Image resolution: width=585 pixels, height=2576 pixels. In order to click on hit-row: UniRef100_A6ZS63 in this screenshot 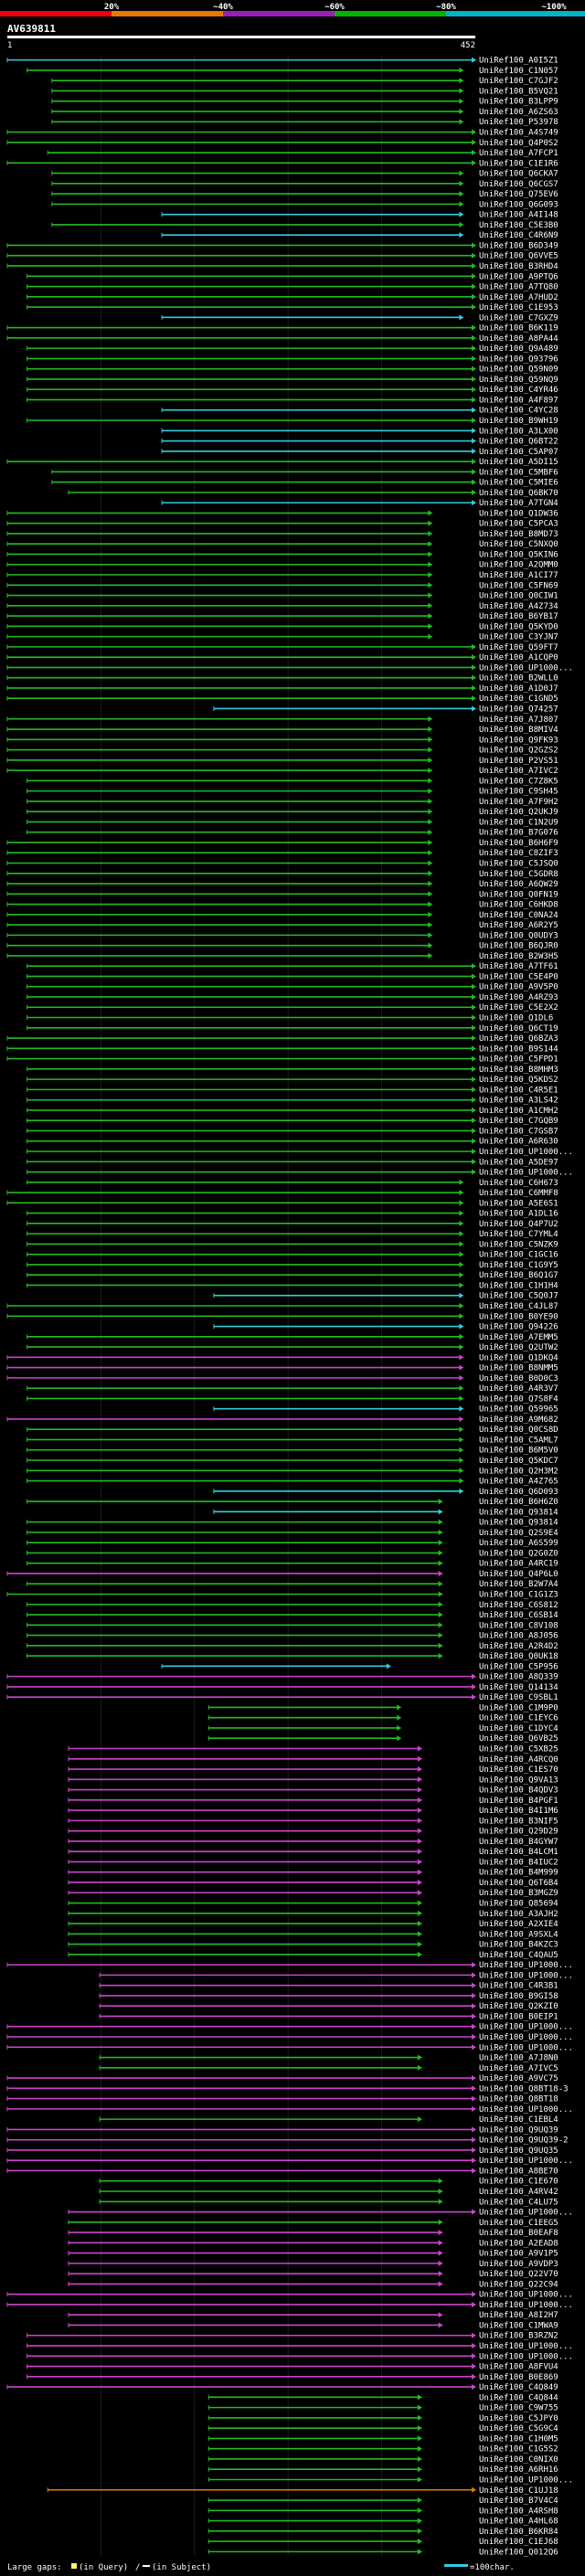, I will do `click(304, 112)`.